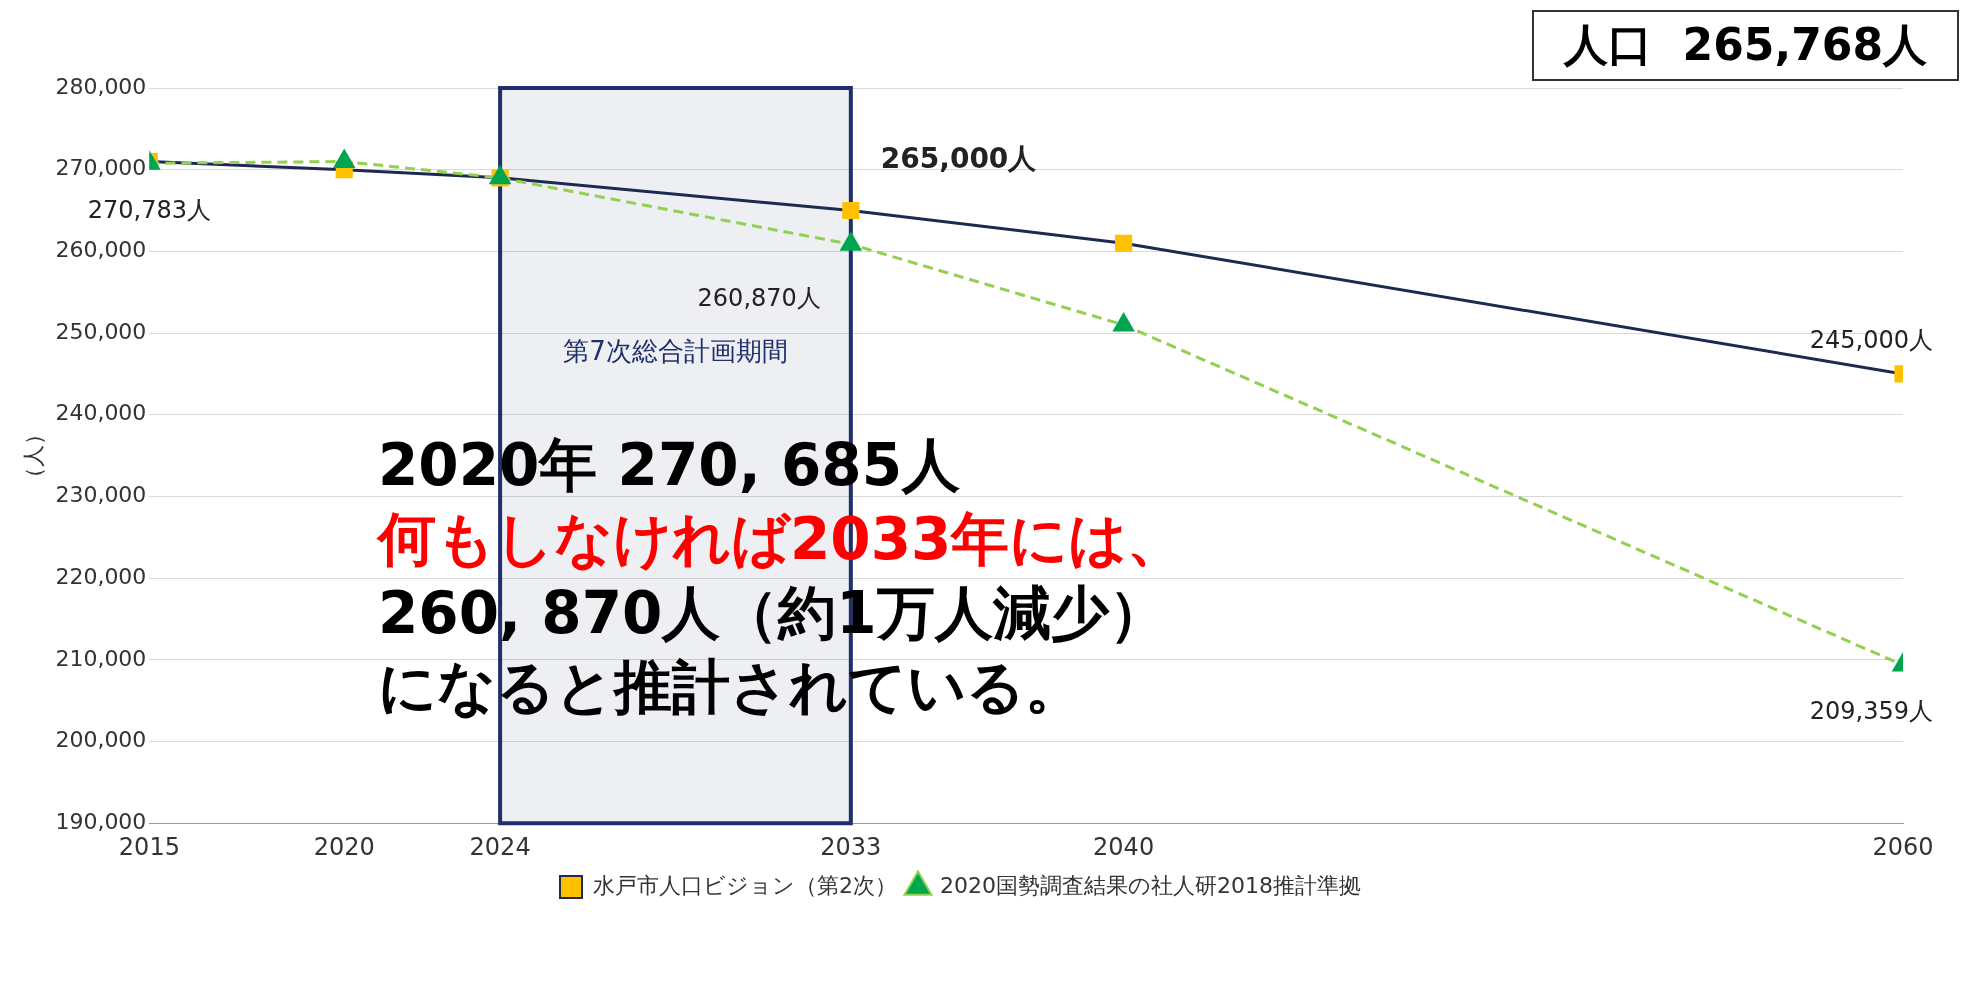 Image resolution: width=1975 pixels, height=996 pixels. What do you see at coordinates (500, 846) in the screenshot?
I see `x-tick-label: 2024` at bounding box center [500, 846].